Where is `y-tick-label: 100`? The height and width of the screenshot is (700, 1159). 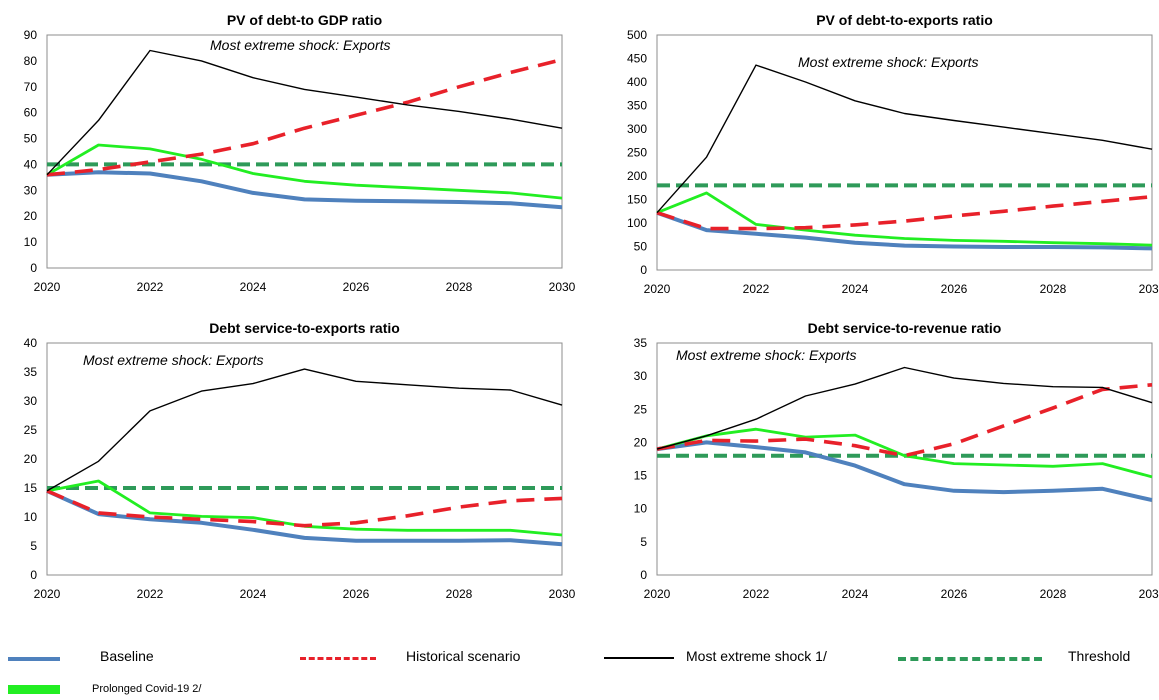
y-tick-label: 100 is located at coordinates (637, 223).